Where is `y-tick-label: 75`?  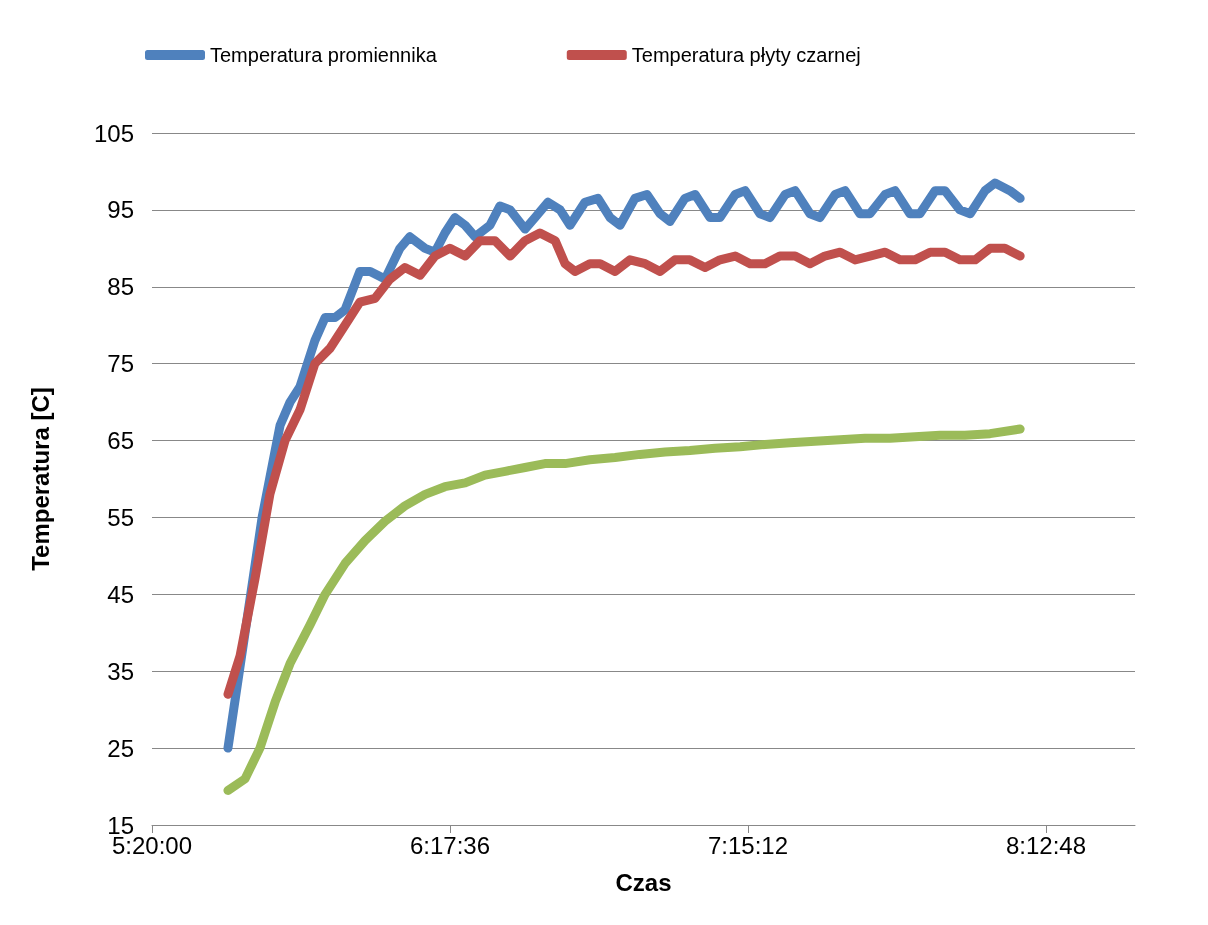 y-tick-label: 75 is located at coordinates (120, 364).